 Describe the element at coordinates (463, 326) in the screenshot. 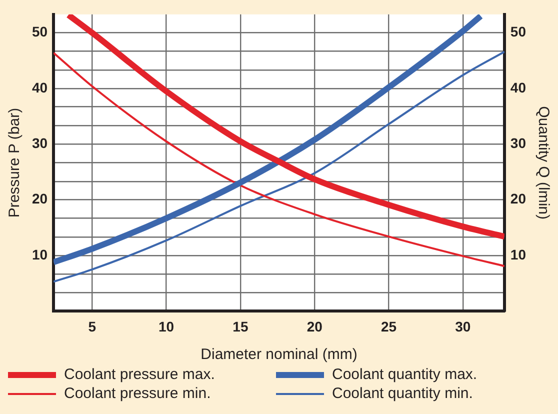

I see `x-tick-label: 30` at that location.